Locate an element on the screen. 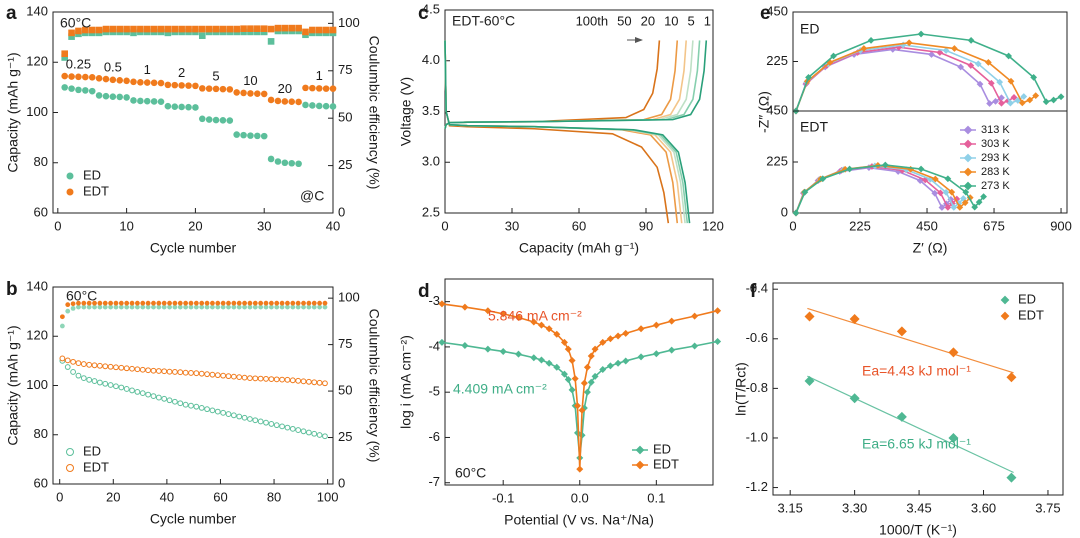 This screenshot has height=538, width=1080. y-tick-label: -6 is located at coordinates (434, 436).